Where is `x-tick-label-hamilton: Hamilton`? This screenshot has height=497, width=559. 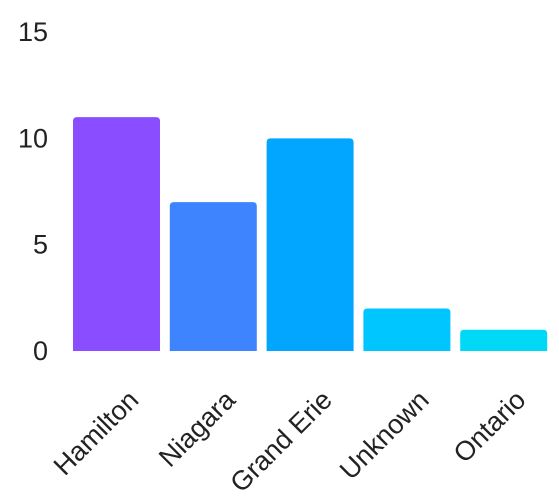
x-tick-label-hamilton: Hamilton is located at coordinates (96, 433).